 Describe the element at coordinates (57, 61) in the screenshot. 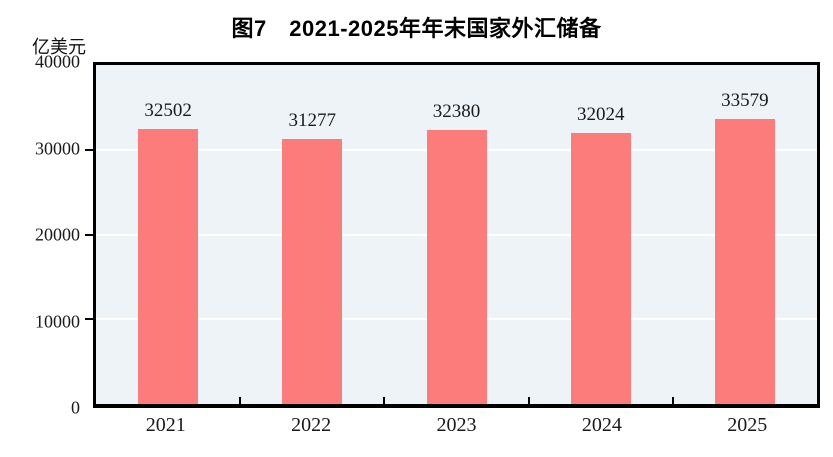

I see `y-tick-label: 40000` at that location.